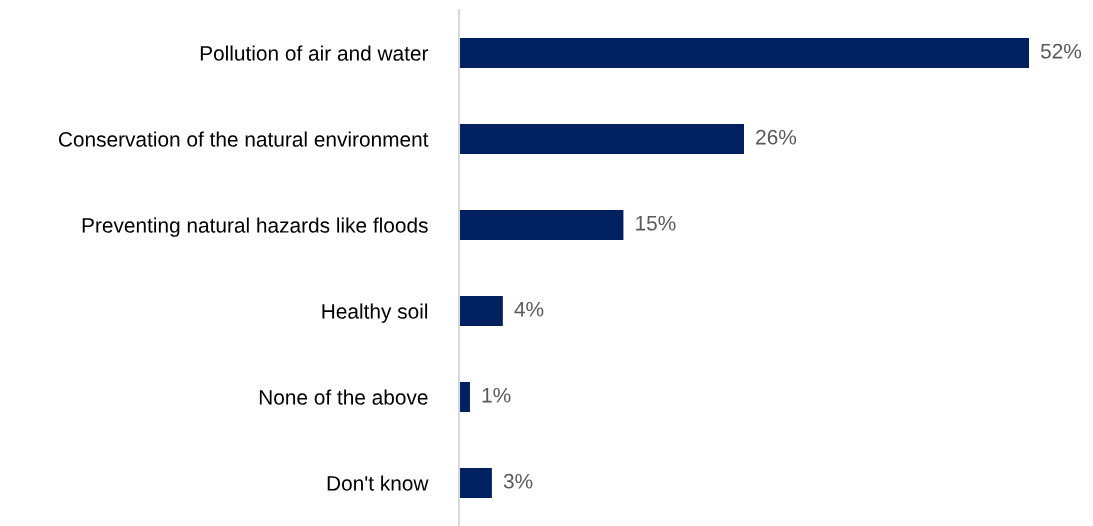 The width and height of the screenshot is (1093, 526). Describe the element at coordinates (518, 481) in the screenshot. I see `data-label: 3%` at that location.